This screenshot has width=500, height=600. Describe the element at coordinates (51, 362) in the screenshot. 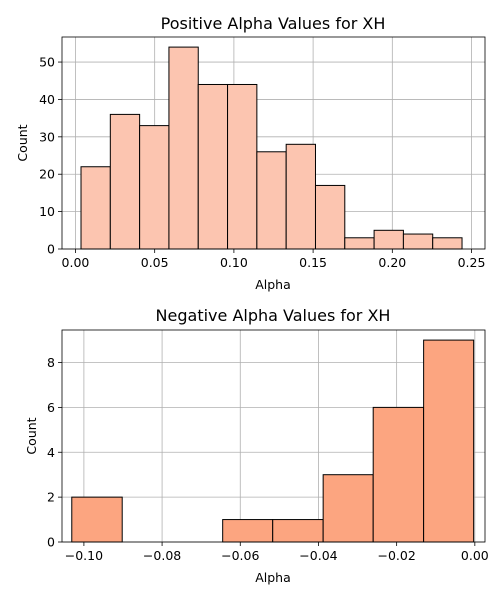

I see `y-tick-label: 8` at that location.